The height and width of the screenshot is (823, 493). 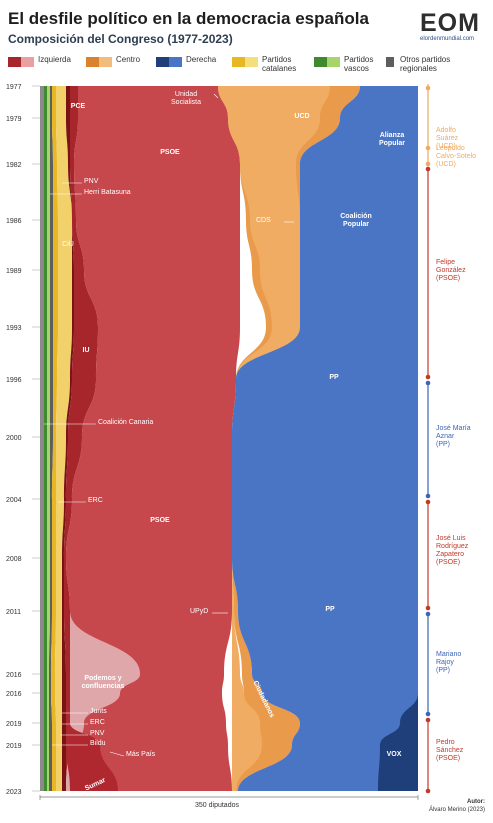 What do you see at coordinates (13, 612) in the screenshot?
I see `year-label: 2011` at bounding box center [13, 612].